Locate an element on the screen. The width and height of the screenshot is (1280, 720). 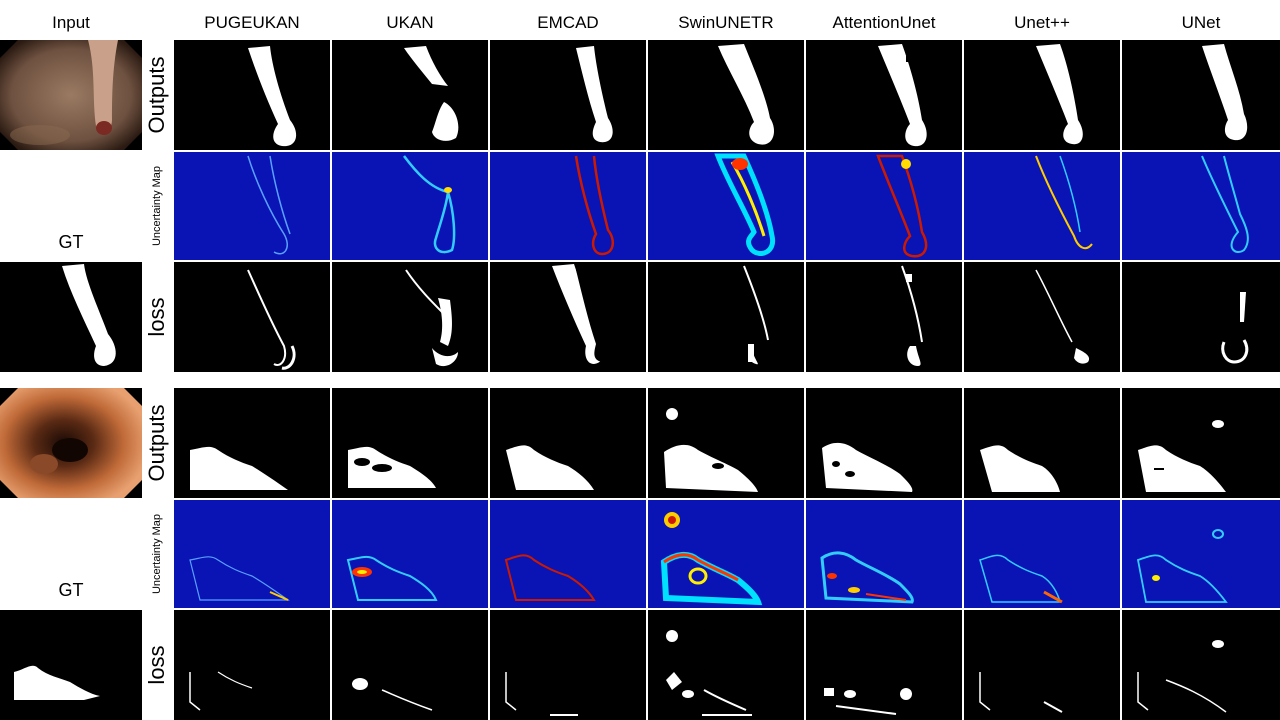
row-label-uncertainty-2: Uncertainty Map is located at coordinates (157, 554).